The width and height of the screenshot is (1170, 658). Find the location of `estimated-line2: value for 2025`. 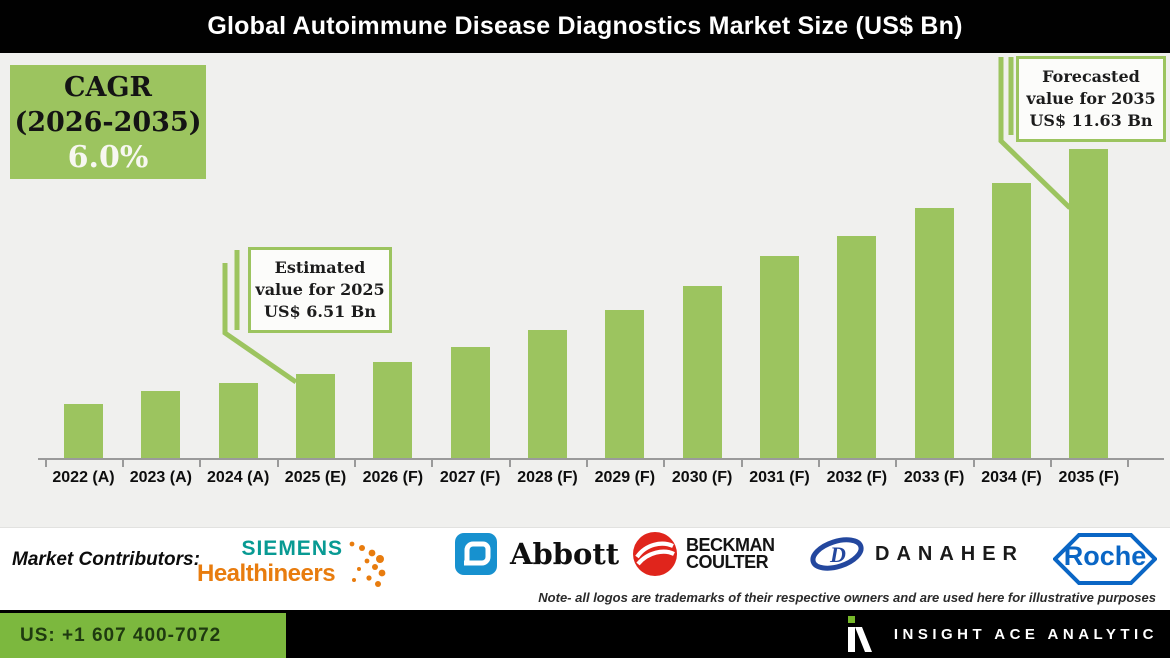

estimated-line2: value for 2025 is located at coordinates (320, 289).